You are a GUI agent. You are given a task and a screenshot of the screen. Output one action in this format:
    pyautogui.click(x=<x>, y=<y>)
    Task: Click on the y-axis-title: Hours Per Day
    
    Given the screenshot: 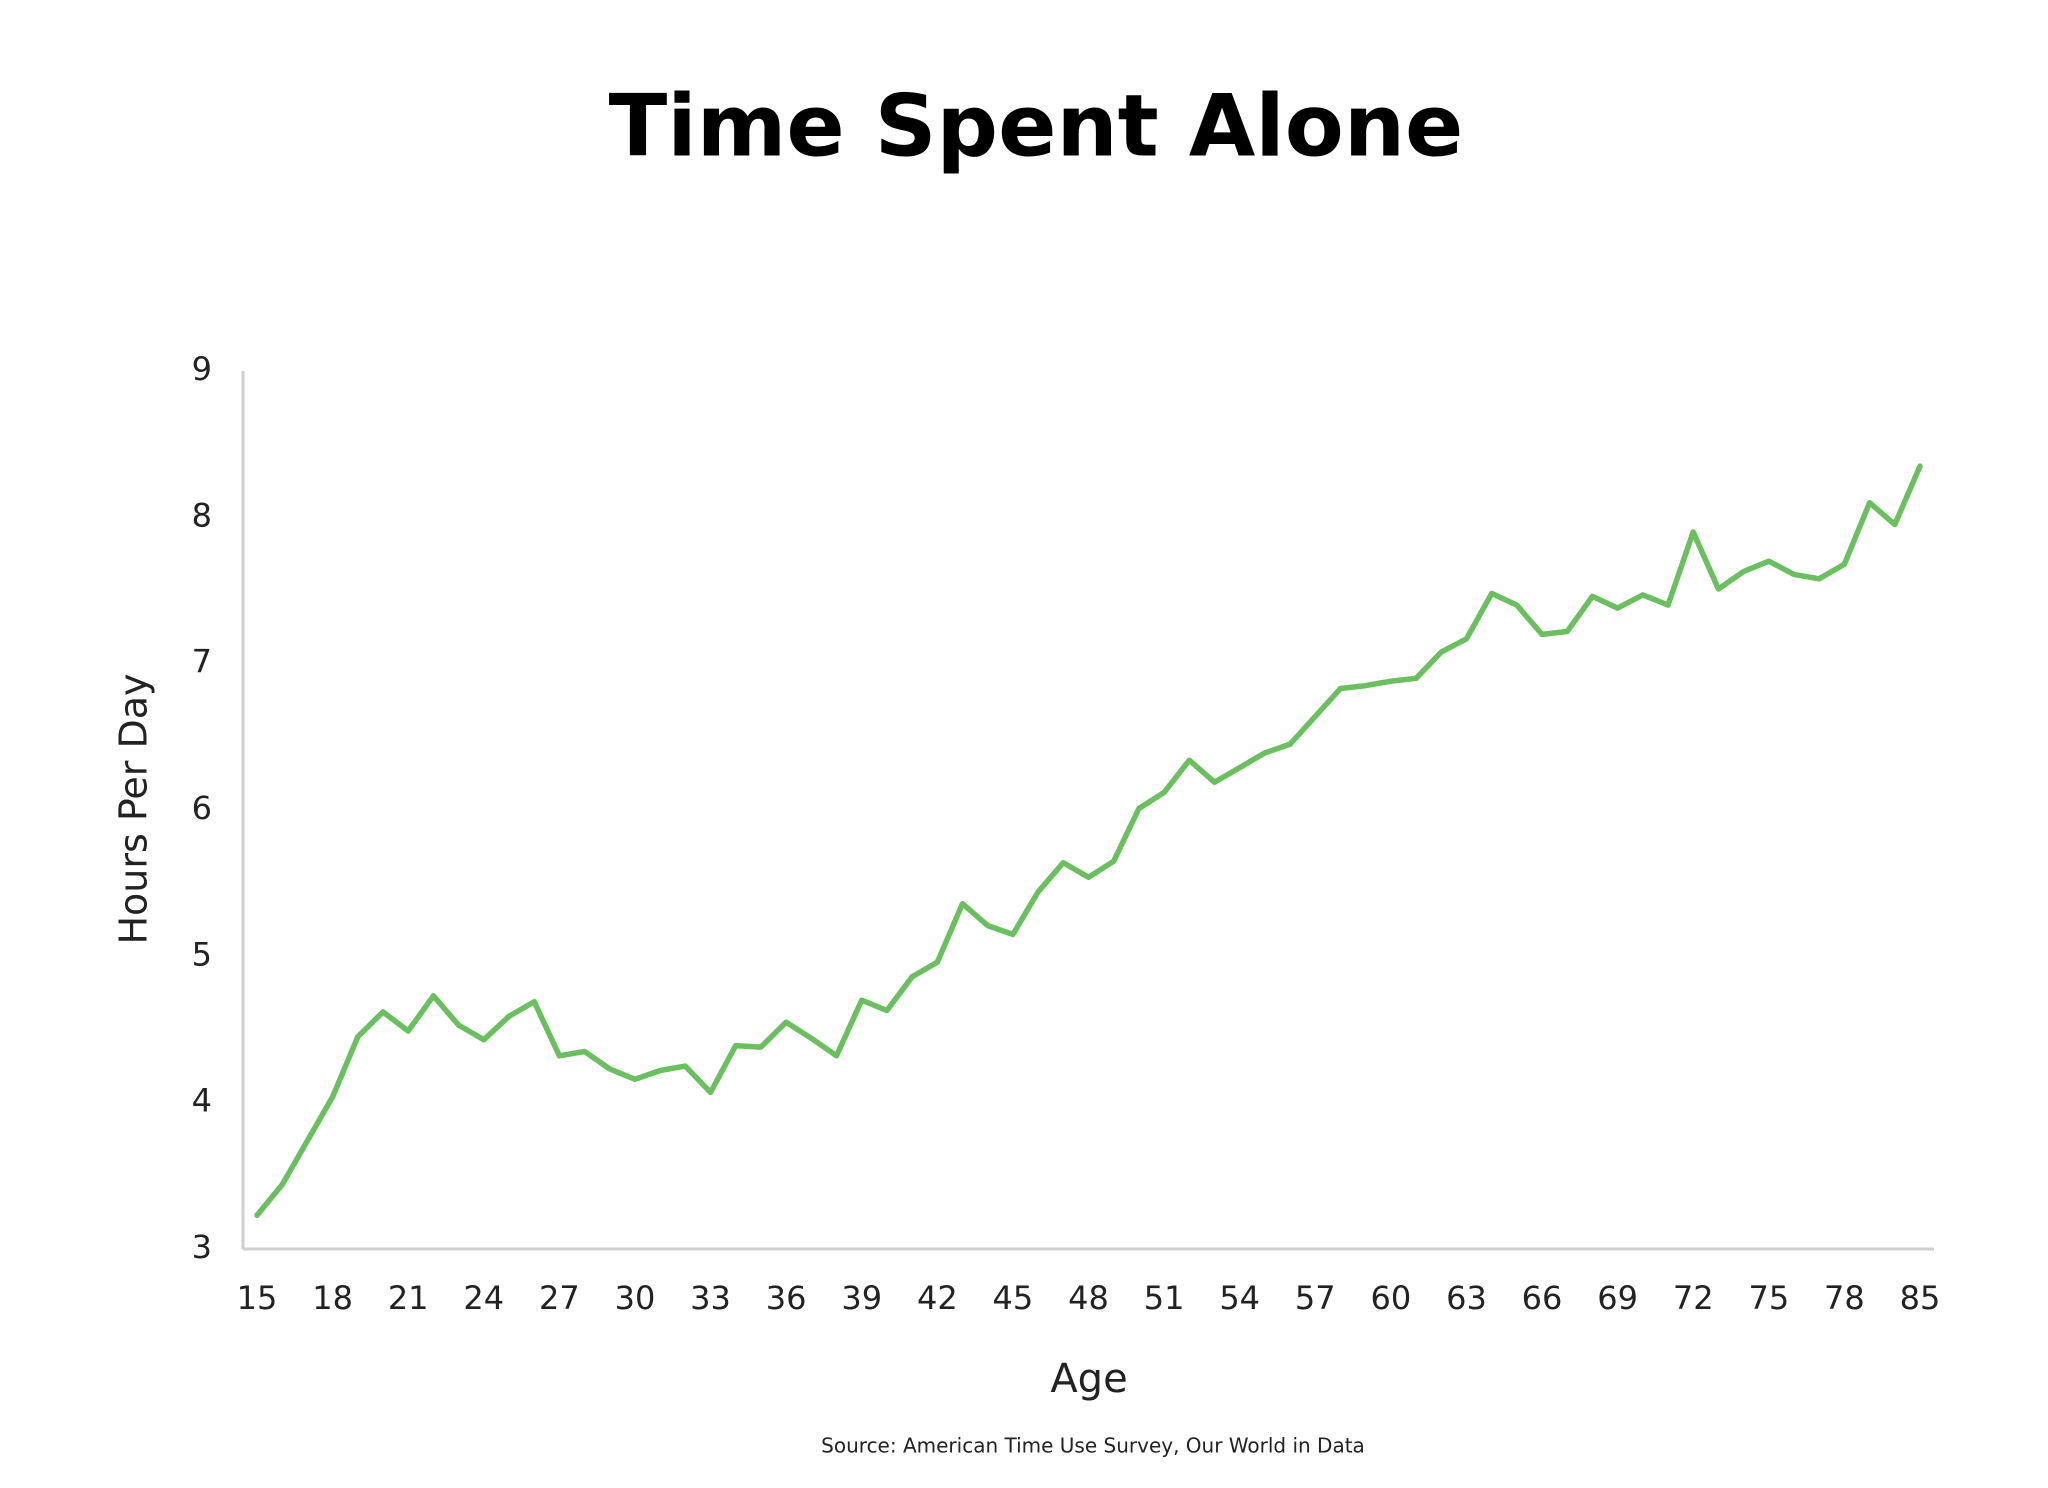 What is the action you would take?
    pyautogui.click(x=134, y=808)
    